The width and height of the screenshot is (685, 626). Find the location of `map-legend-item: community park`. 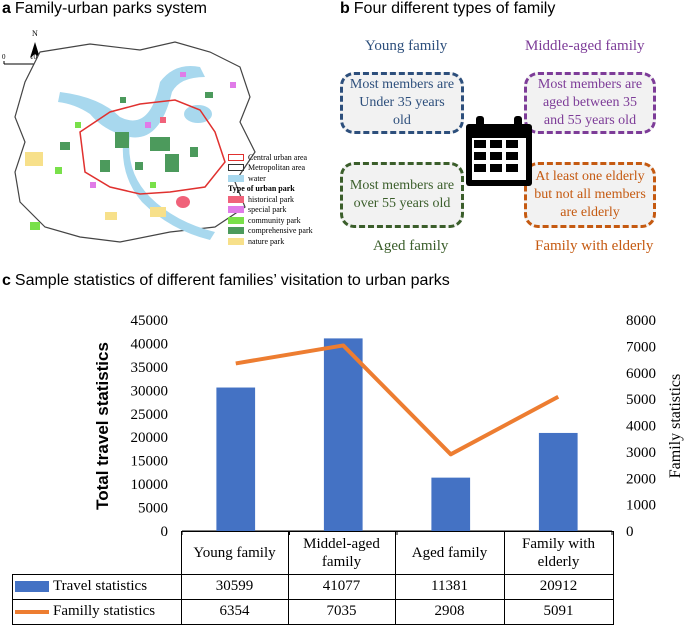

map-legend-item: community park is located at coordinates (283, 220).